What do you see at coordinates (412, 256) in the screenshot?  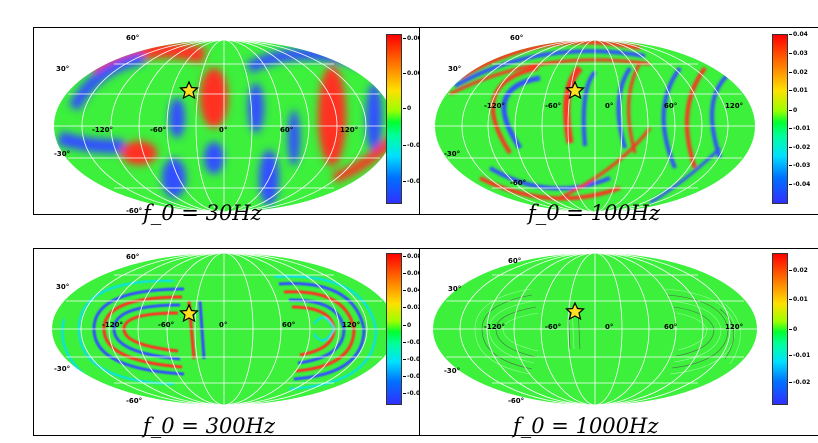 I see `colorbar-label: 0.08` at bounding box center [412, 256].